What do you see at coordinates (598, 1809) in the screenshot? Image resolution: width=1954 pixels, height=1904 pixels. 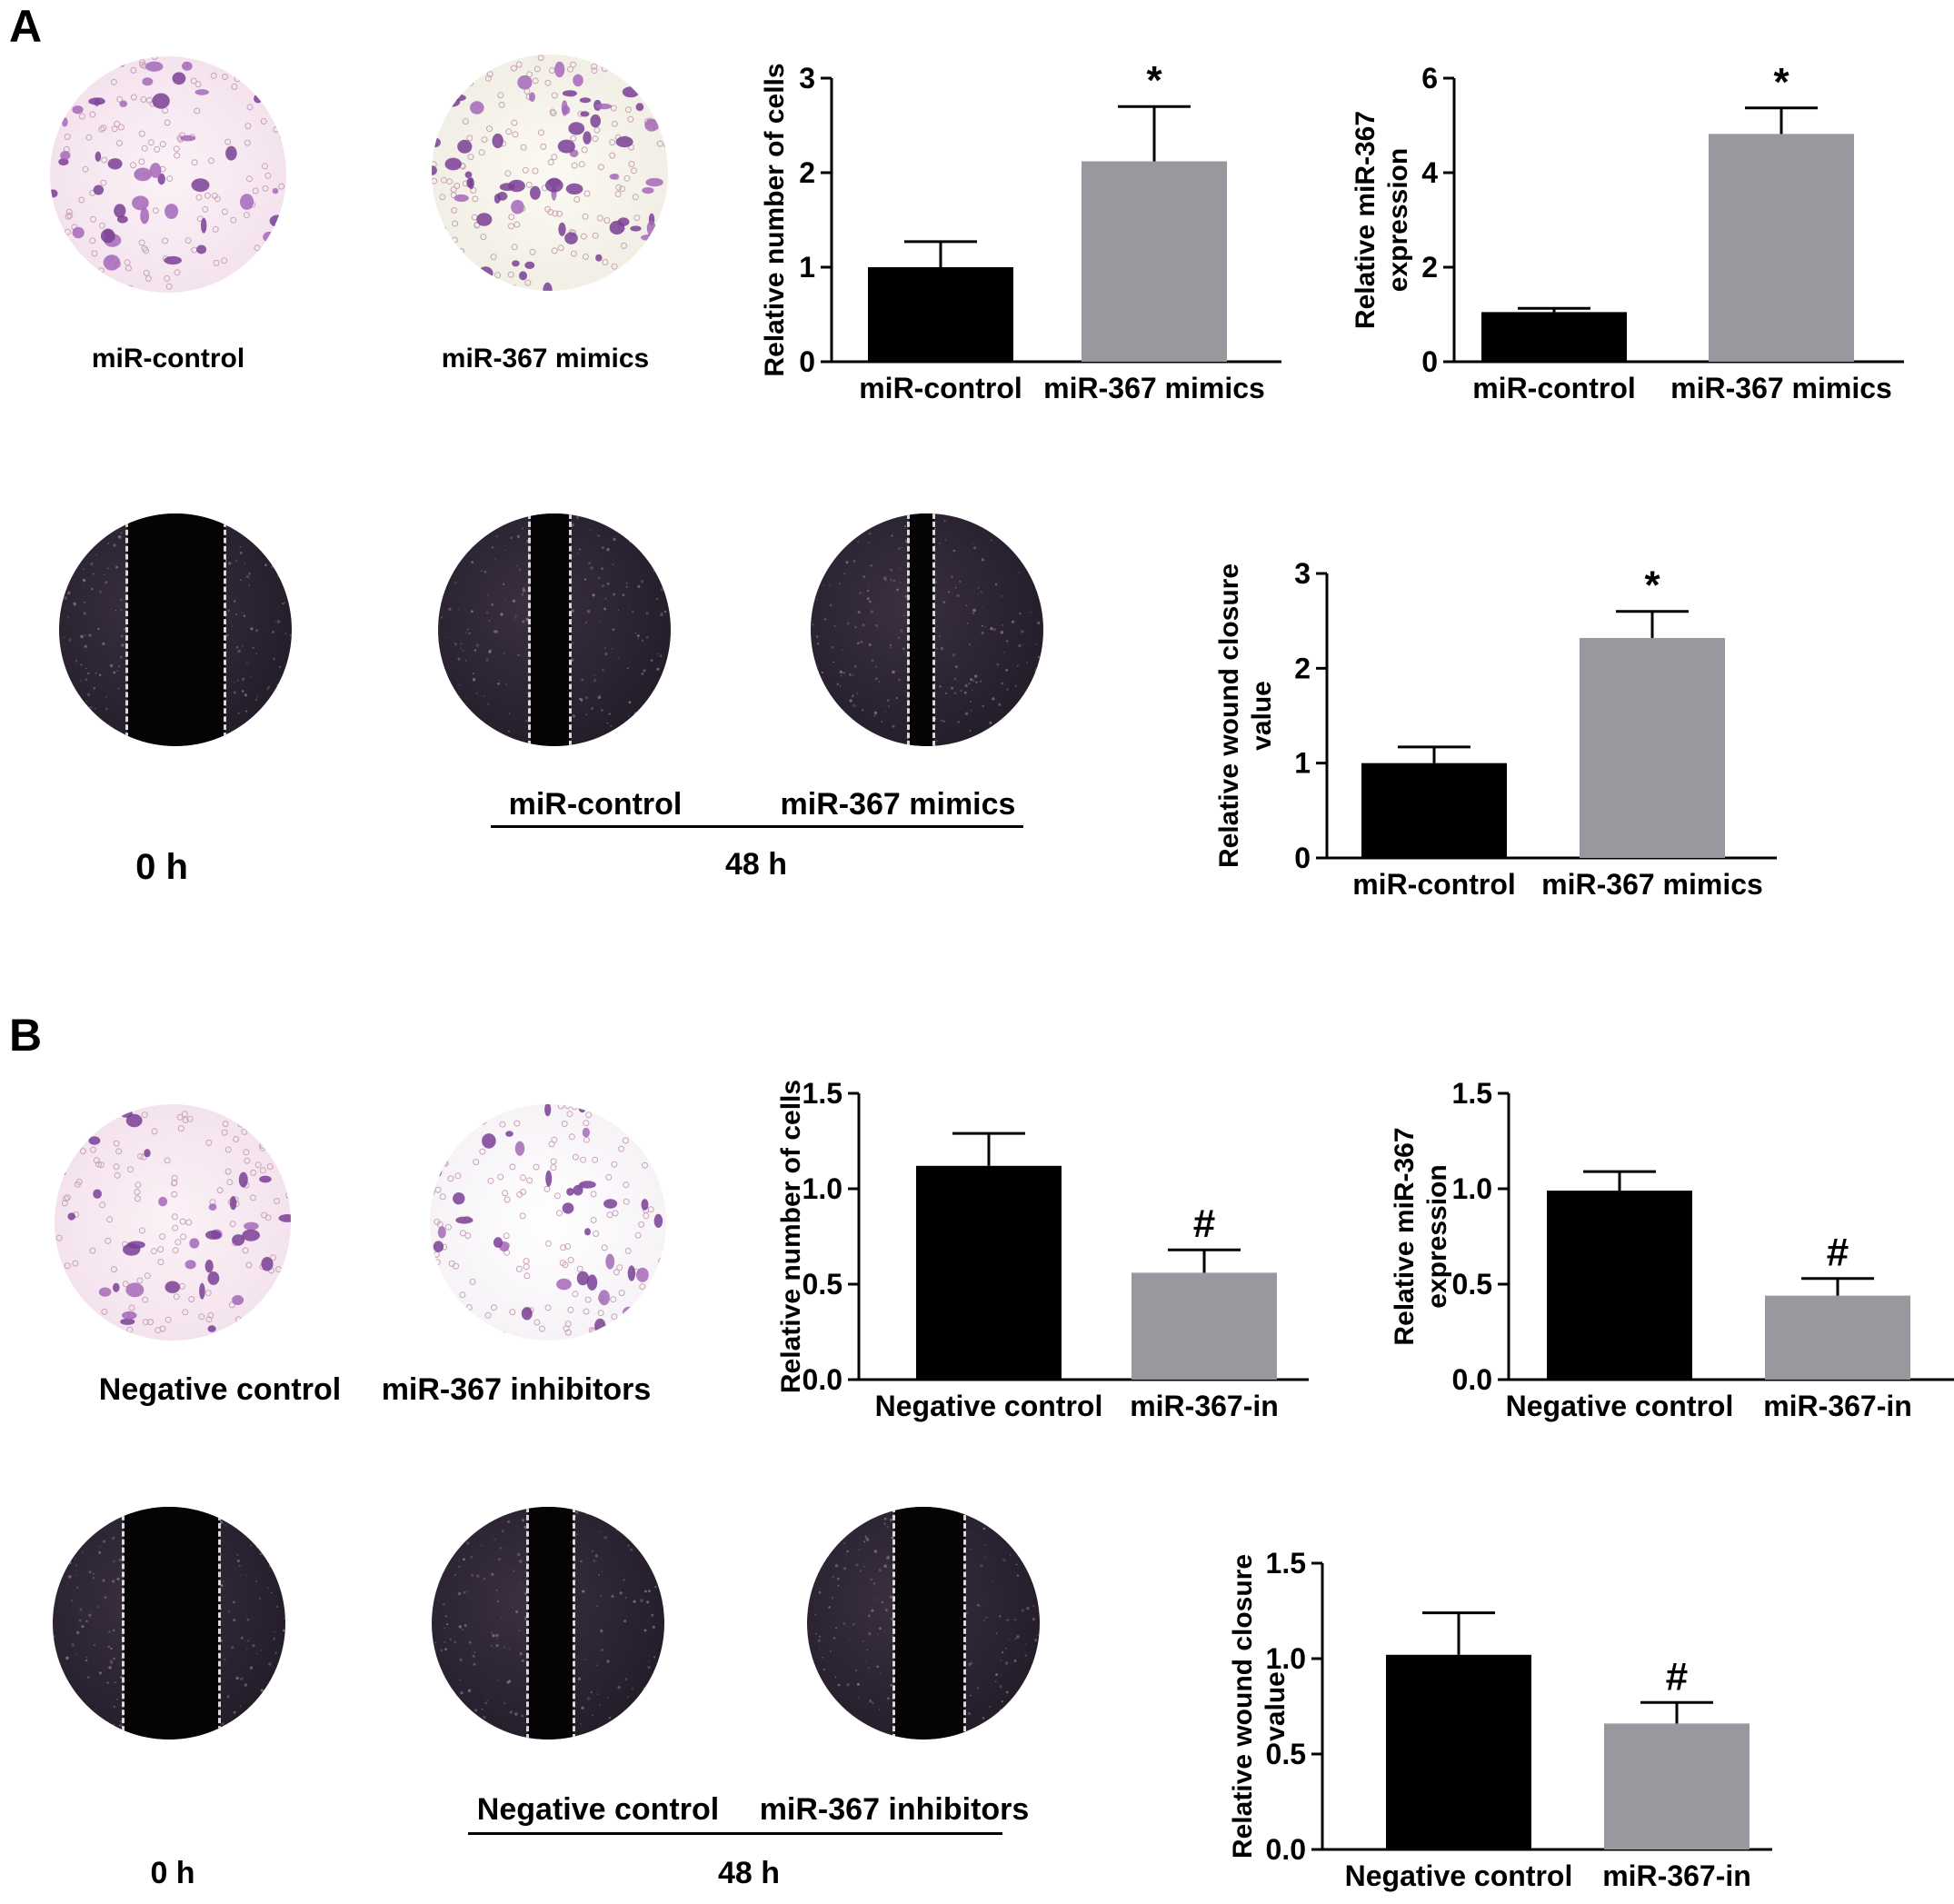 I see `wound-group-label-3: Negative control` at bounding box center [598, 1809].